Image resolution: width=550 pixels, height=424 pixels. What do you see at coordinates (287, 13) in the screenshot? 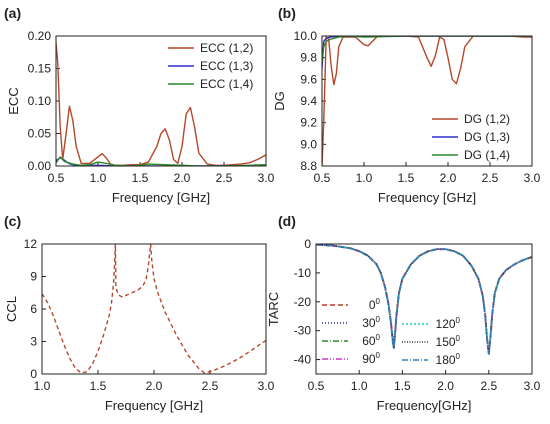
I see `panel-label: (b)` at bounding box center [287, 13].